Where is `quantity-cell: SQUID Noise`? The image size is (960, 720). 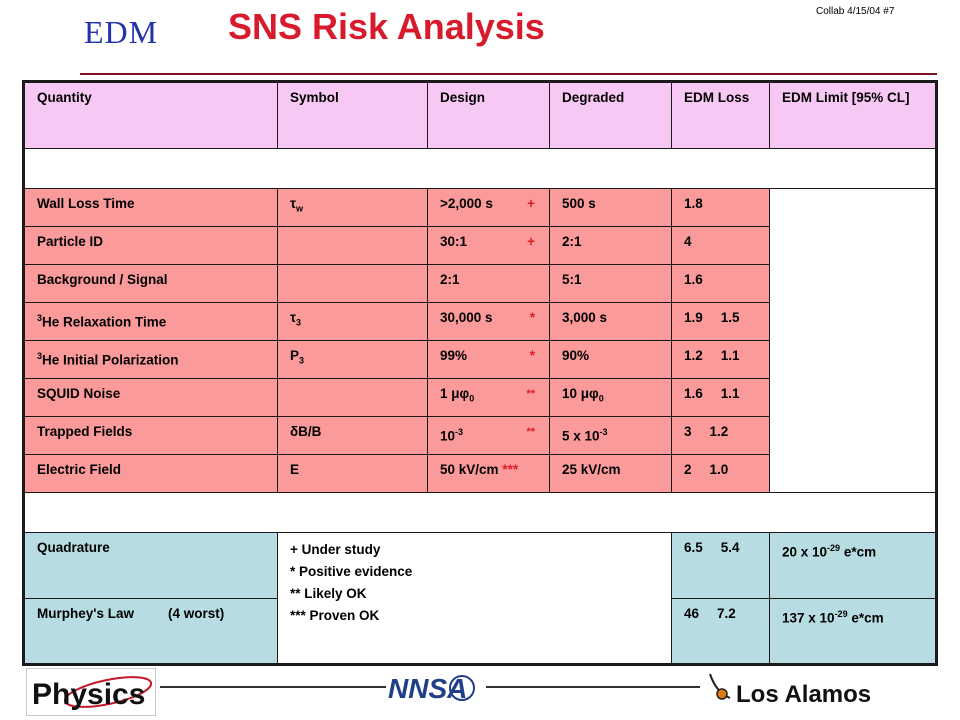 quantity-cell: SQUID Noise is located at coordinates (150, 397).